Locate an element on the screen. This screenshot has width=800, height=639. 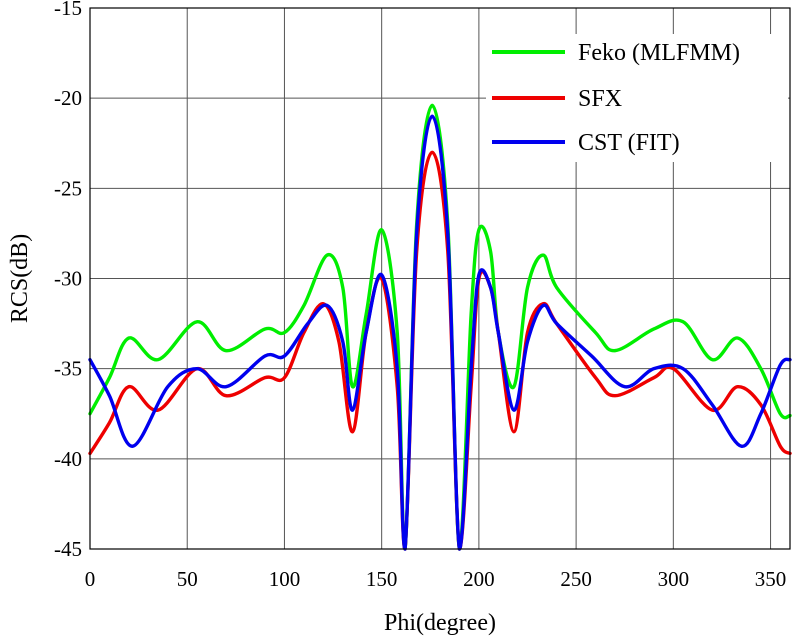
x-tick-label: 350 is located at coordinates (771, 579).